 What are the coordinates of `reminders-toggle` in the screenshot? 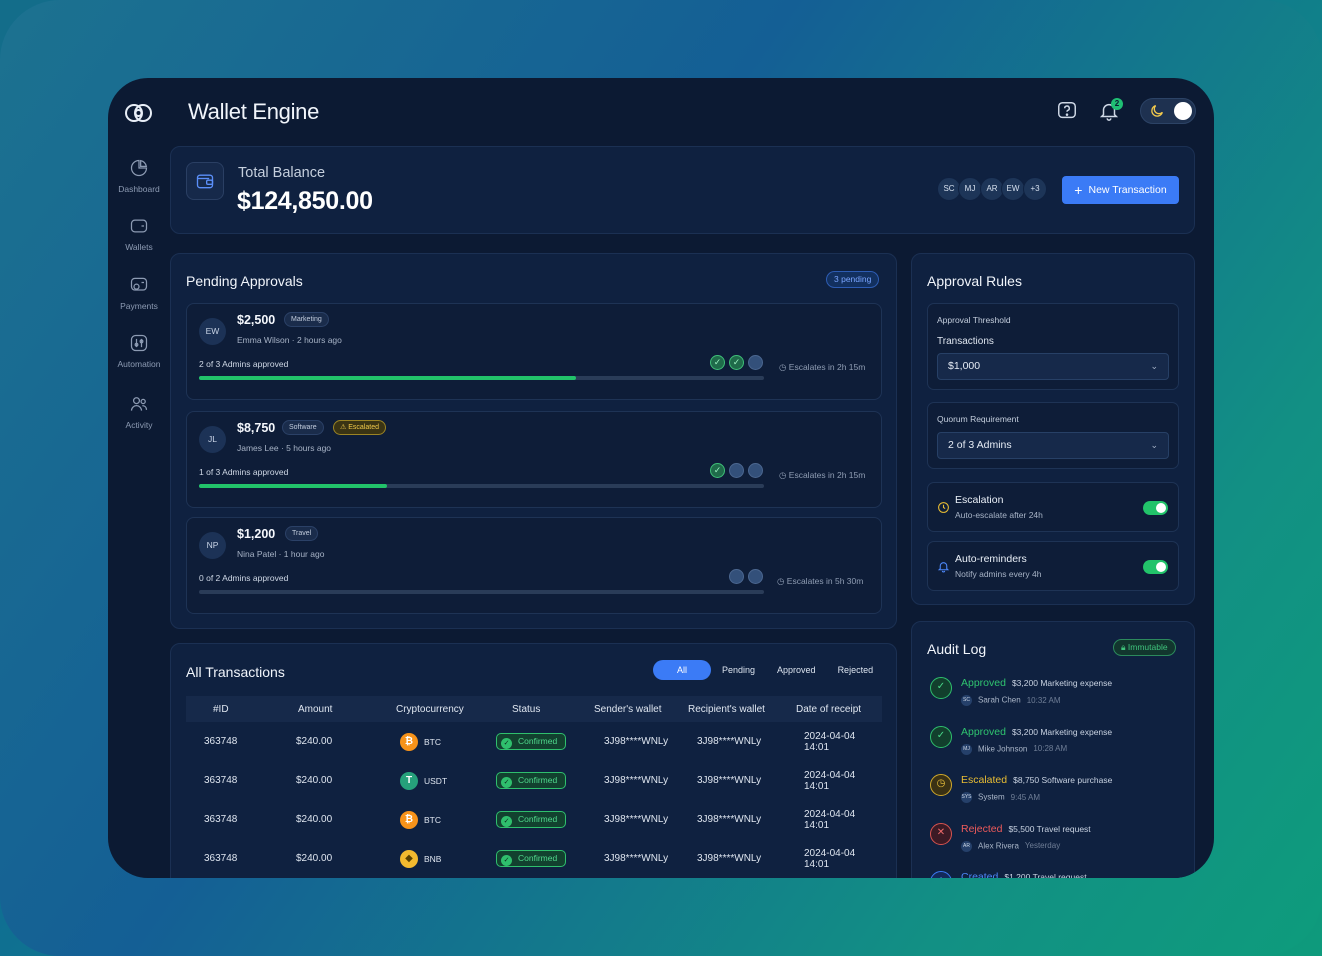 It's located at (1155, 567).